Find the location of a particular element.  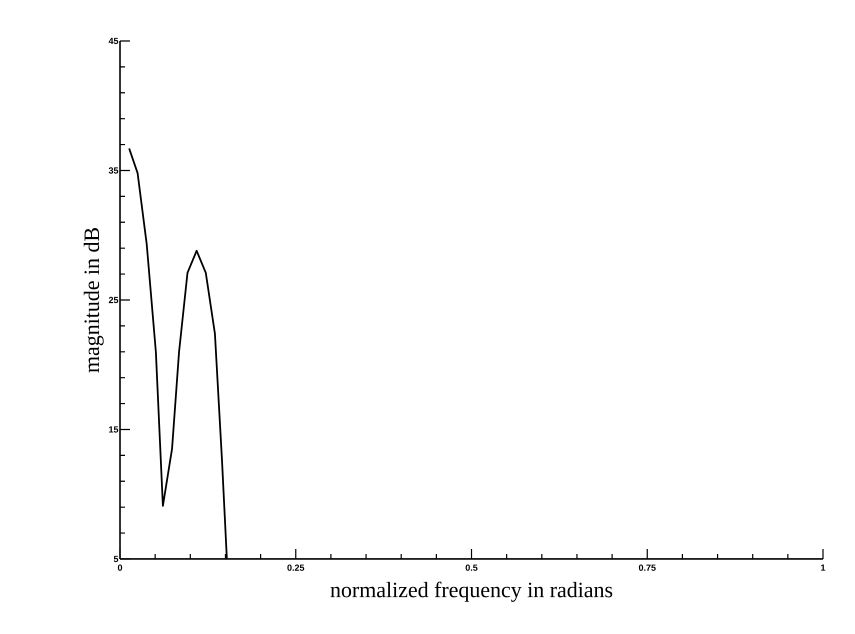

y-axis-title: magnitude in dB is located at coordinates (94, 300).